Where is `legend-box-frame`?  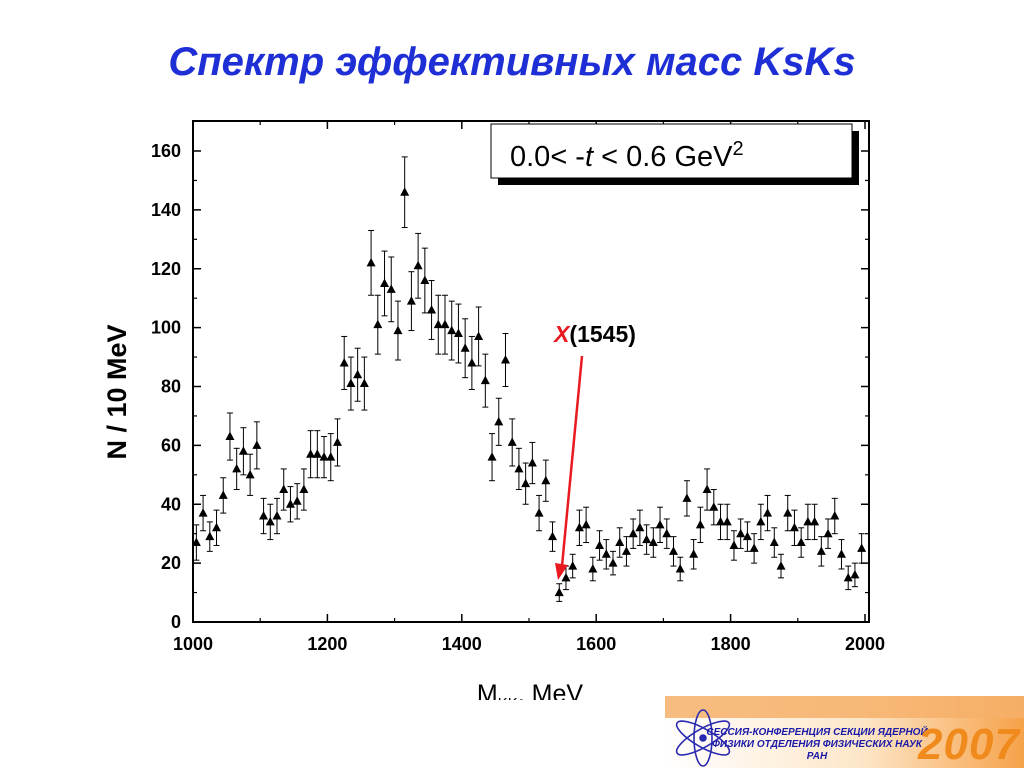
legend-box-frame is located at coordinates (671, 151).